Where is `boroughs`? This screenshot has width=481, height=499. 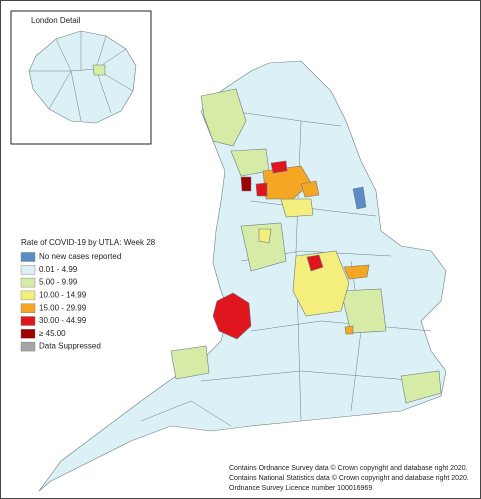 boroughs is located at coordinates (81, 76).